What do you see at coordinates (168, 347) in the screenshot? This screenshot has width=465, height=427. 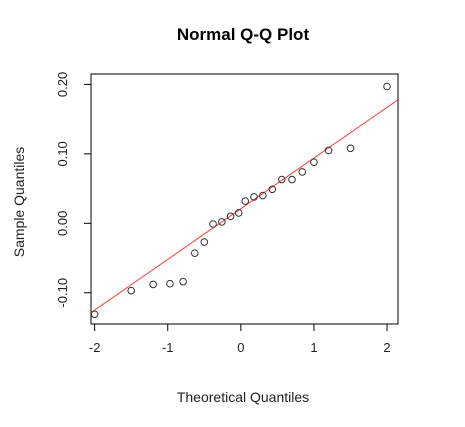 I see `x-tick-label: -1` at bounding box center [168, 347].